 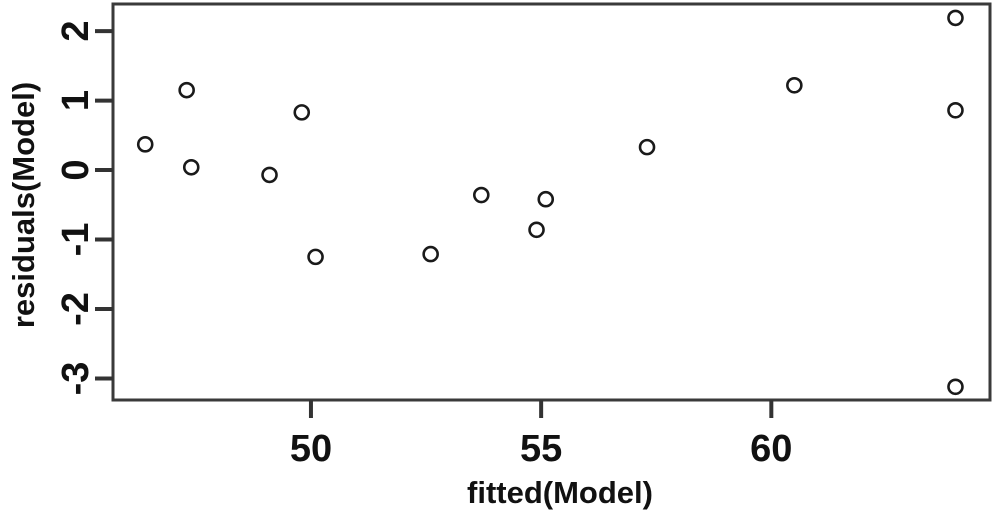 I want to click on y-tick-label: 1, so click(x=76, y=100).